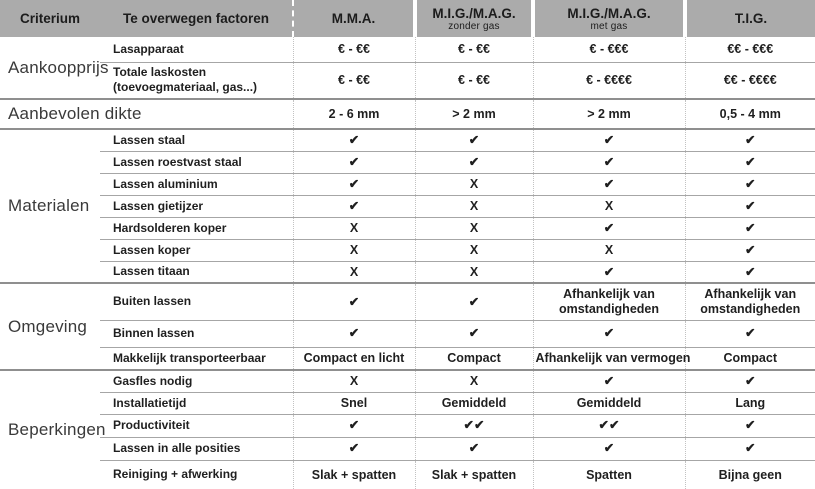 Image resolution: width=815 pixels, height=489 pixels. What do you see at coordinates (196, 380) in the screenshot?
I see `factor-label: Gasfles nodig` at bounding box center [196, 380].